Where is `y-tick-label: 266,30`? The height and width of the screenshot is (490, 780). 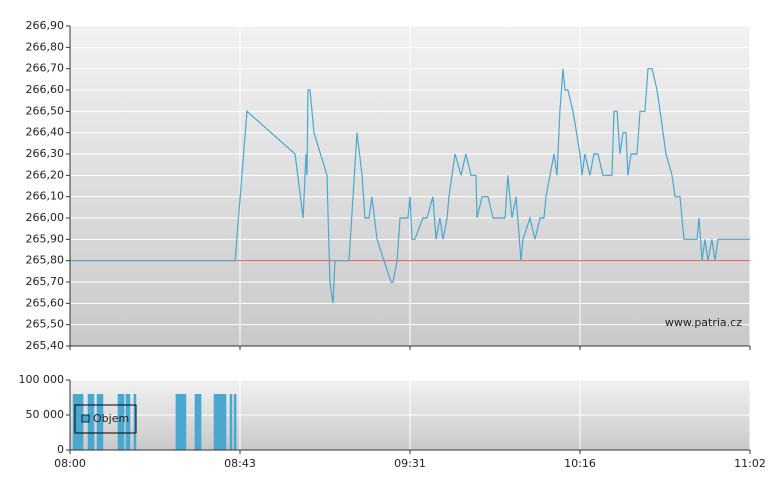 y-tick-label: 266,30 is located at coordinates (45, 153).